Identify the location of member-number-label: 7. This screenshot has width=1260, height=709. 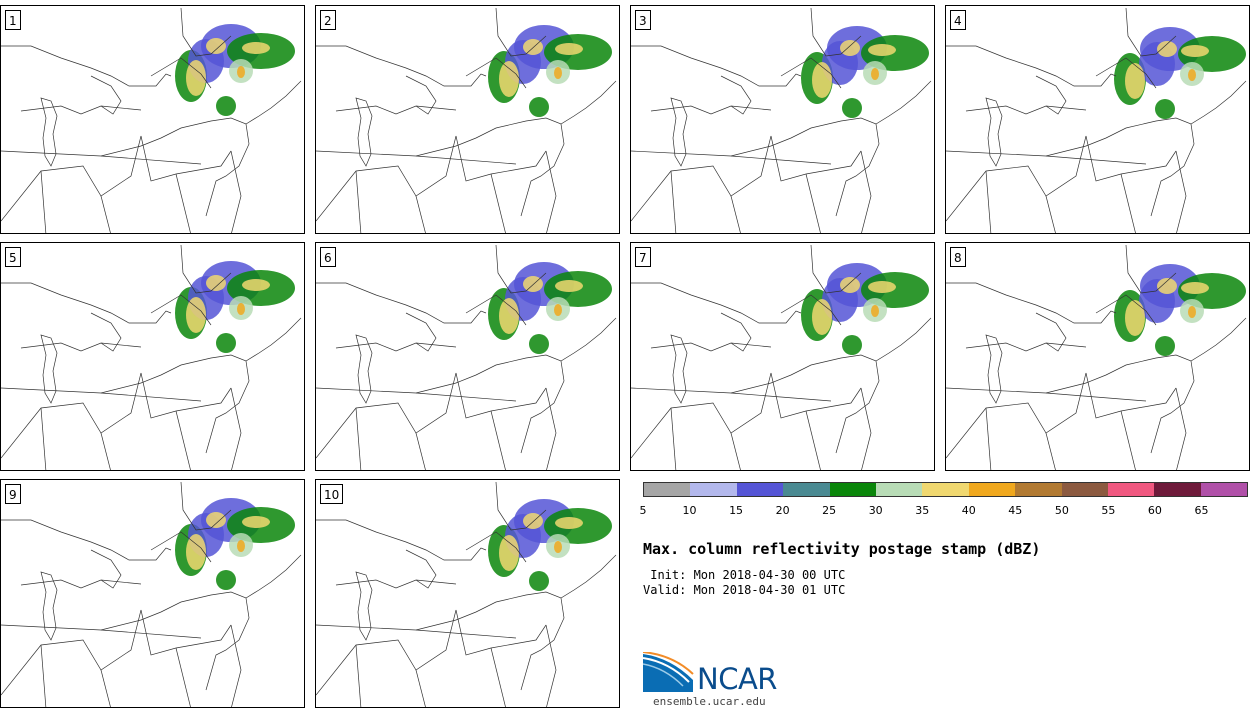
(643, 257).